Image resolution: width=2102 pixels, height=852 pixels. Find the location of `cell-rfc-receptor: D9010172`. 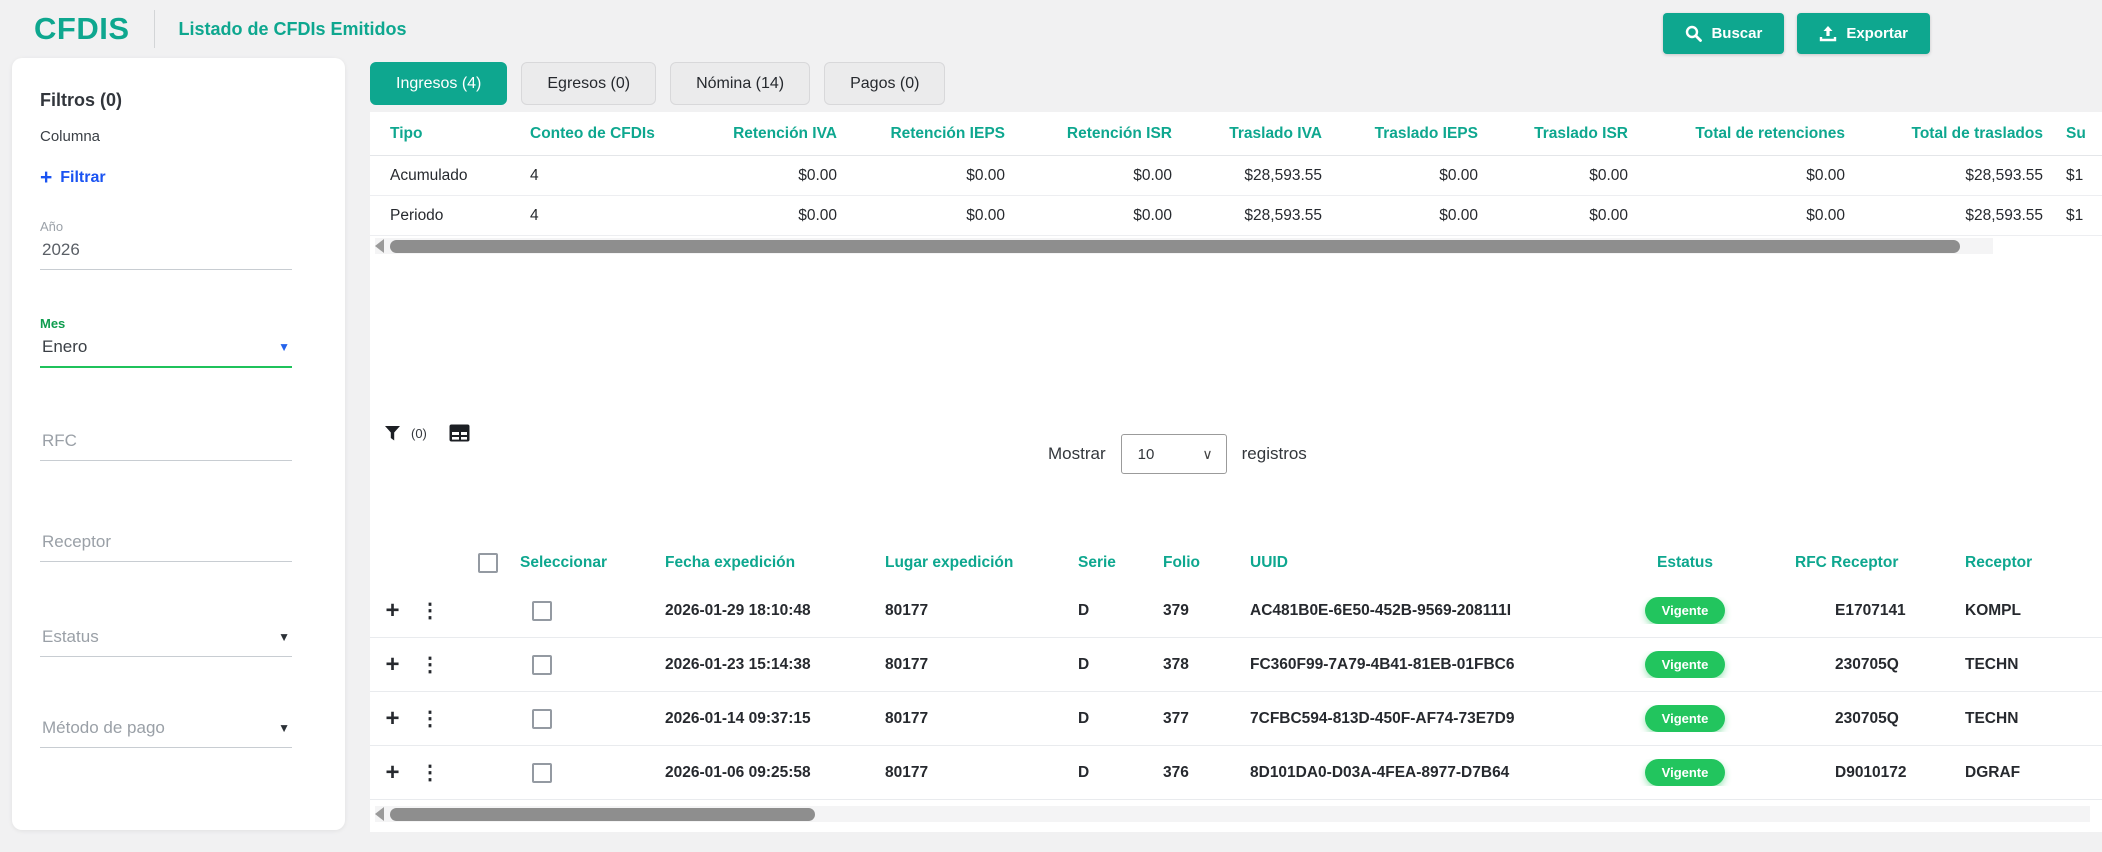

cell-rfc-receptor: D9010172 is located at coordinates (1871, 772).